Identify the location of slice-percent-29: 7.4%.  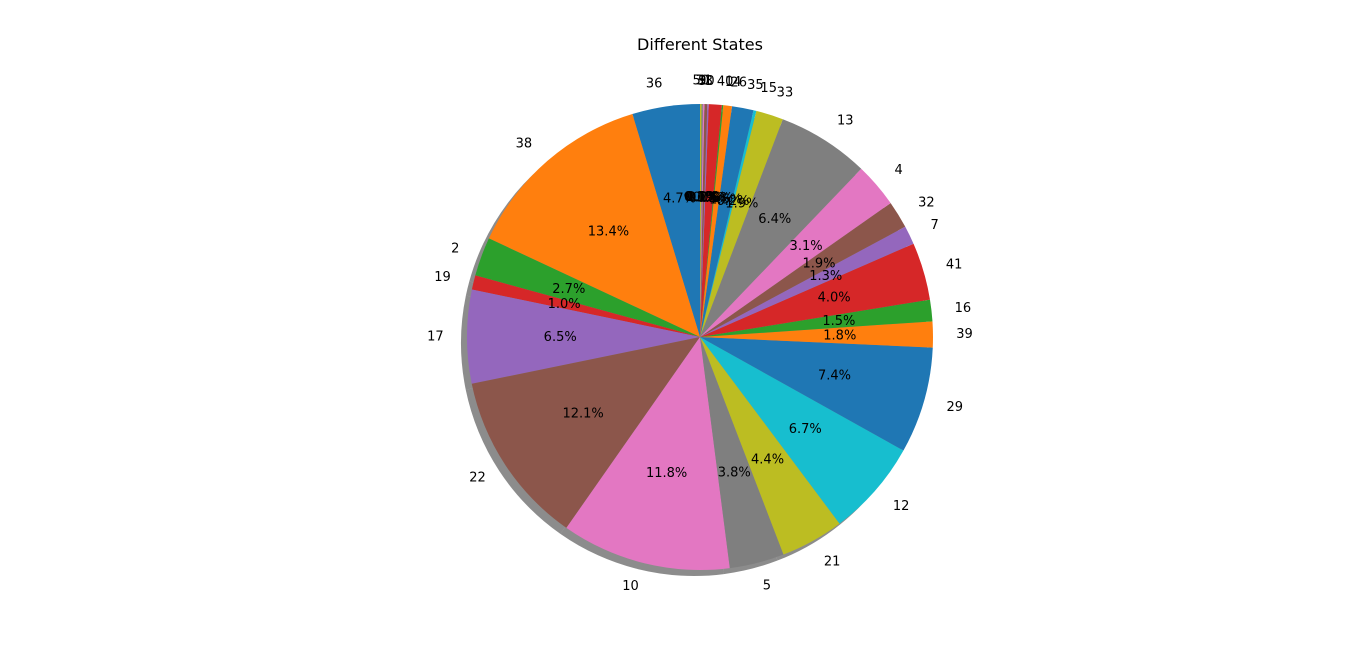
(834, 375).